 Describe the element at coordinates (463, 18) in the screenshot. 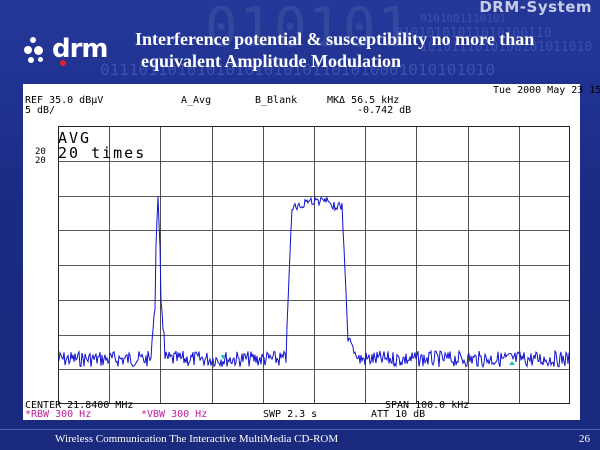

I see `background-binary-line: 0101001110101` at that location.